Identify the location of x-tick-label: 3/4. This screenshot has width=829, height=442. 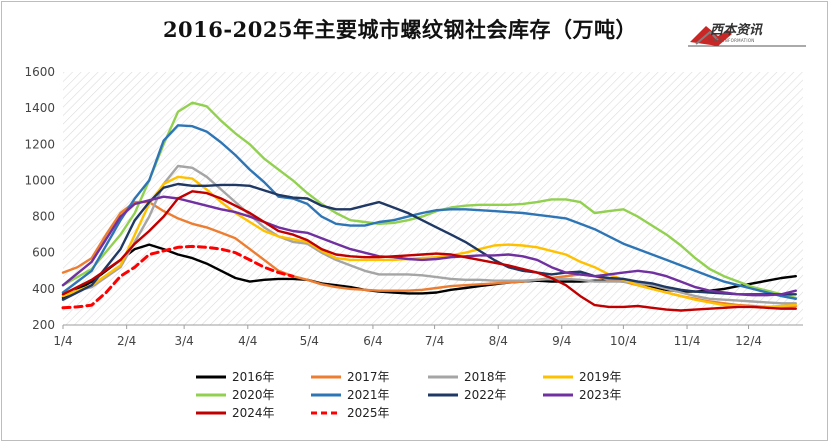
(183, 341).